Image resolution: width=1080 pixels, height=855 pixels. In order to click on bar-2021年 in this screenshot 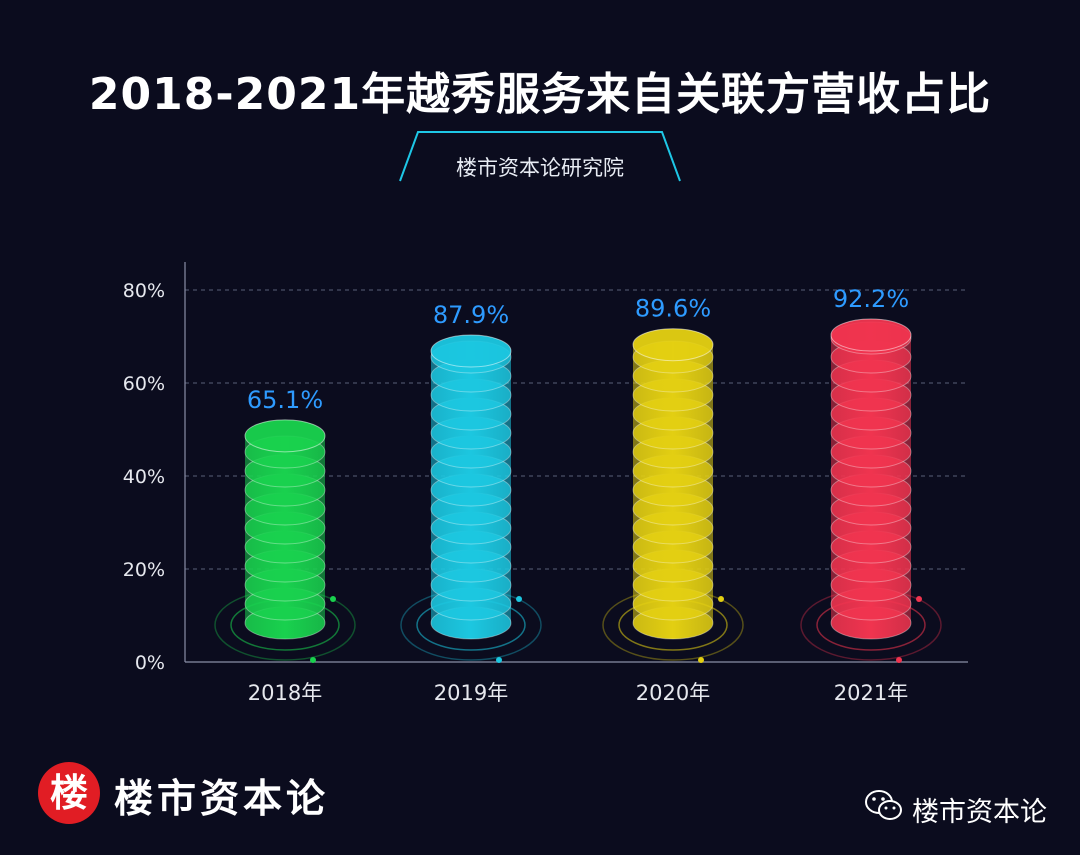, I will do `click(871, 490)`.